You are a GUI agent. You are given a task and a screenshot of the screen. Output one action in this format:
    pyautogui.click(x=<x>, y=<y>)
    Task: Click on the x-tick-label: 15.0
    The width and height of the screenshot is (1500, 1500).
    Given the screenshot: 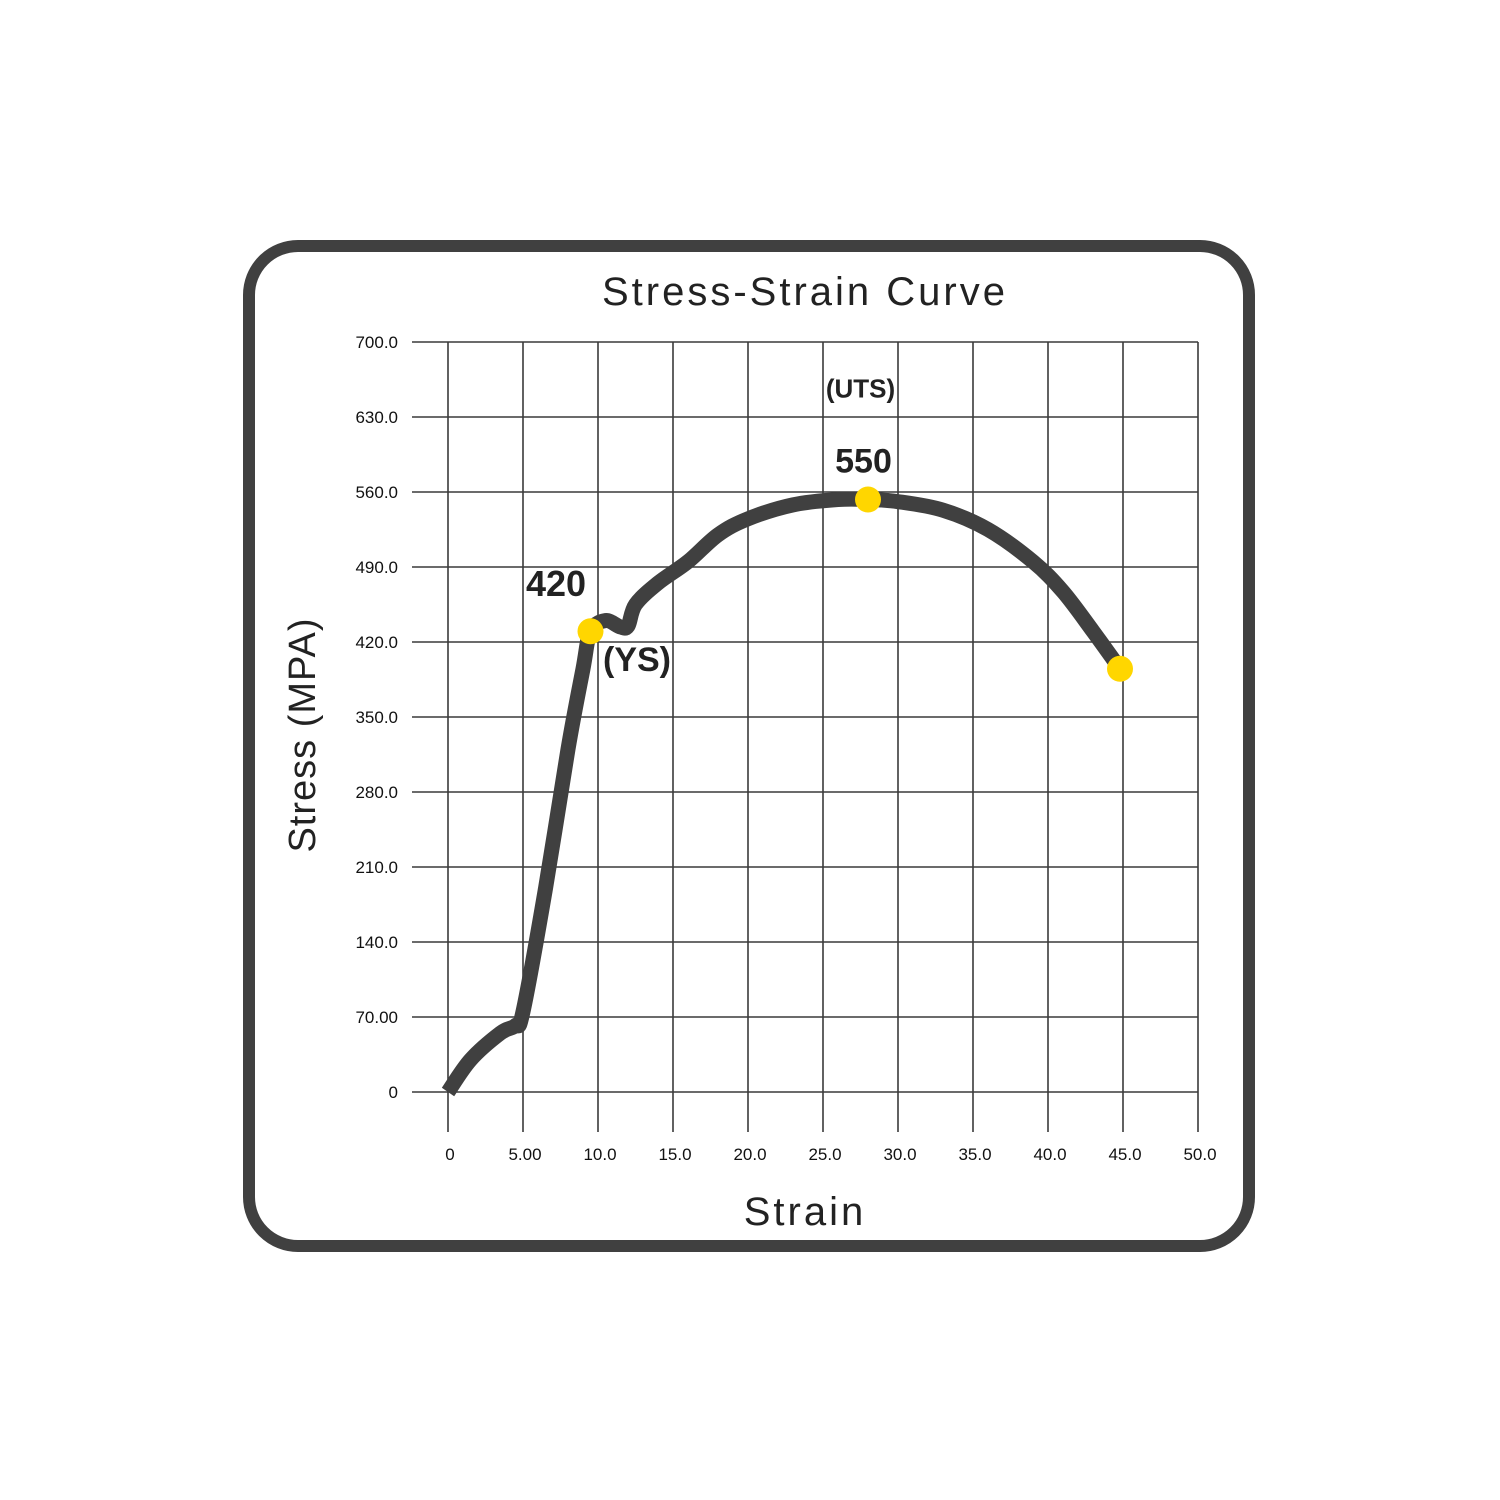 What is the action you would take?
    pyautogui.click(x=674, y=1154)
    